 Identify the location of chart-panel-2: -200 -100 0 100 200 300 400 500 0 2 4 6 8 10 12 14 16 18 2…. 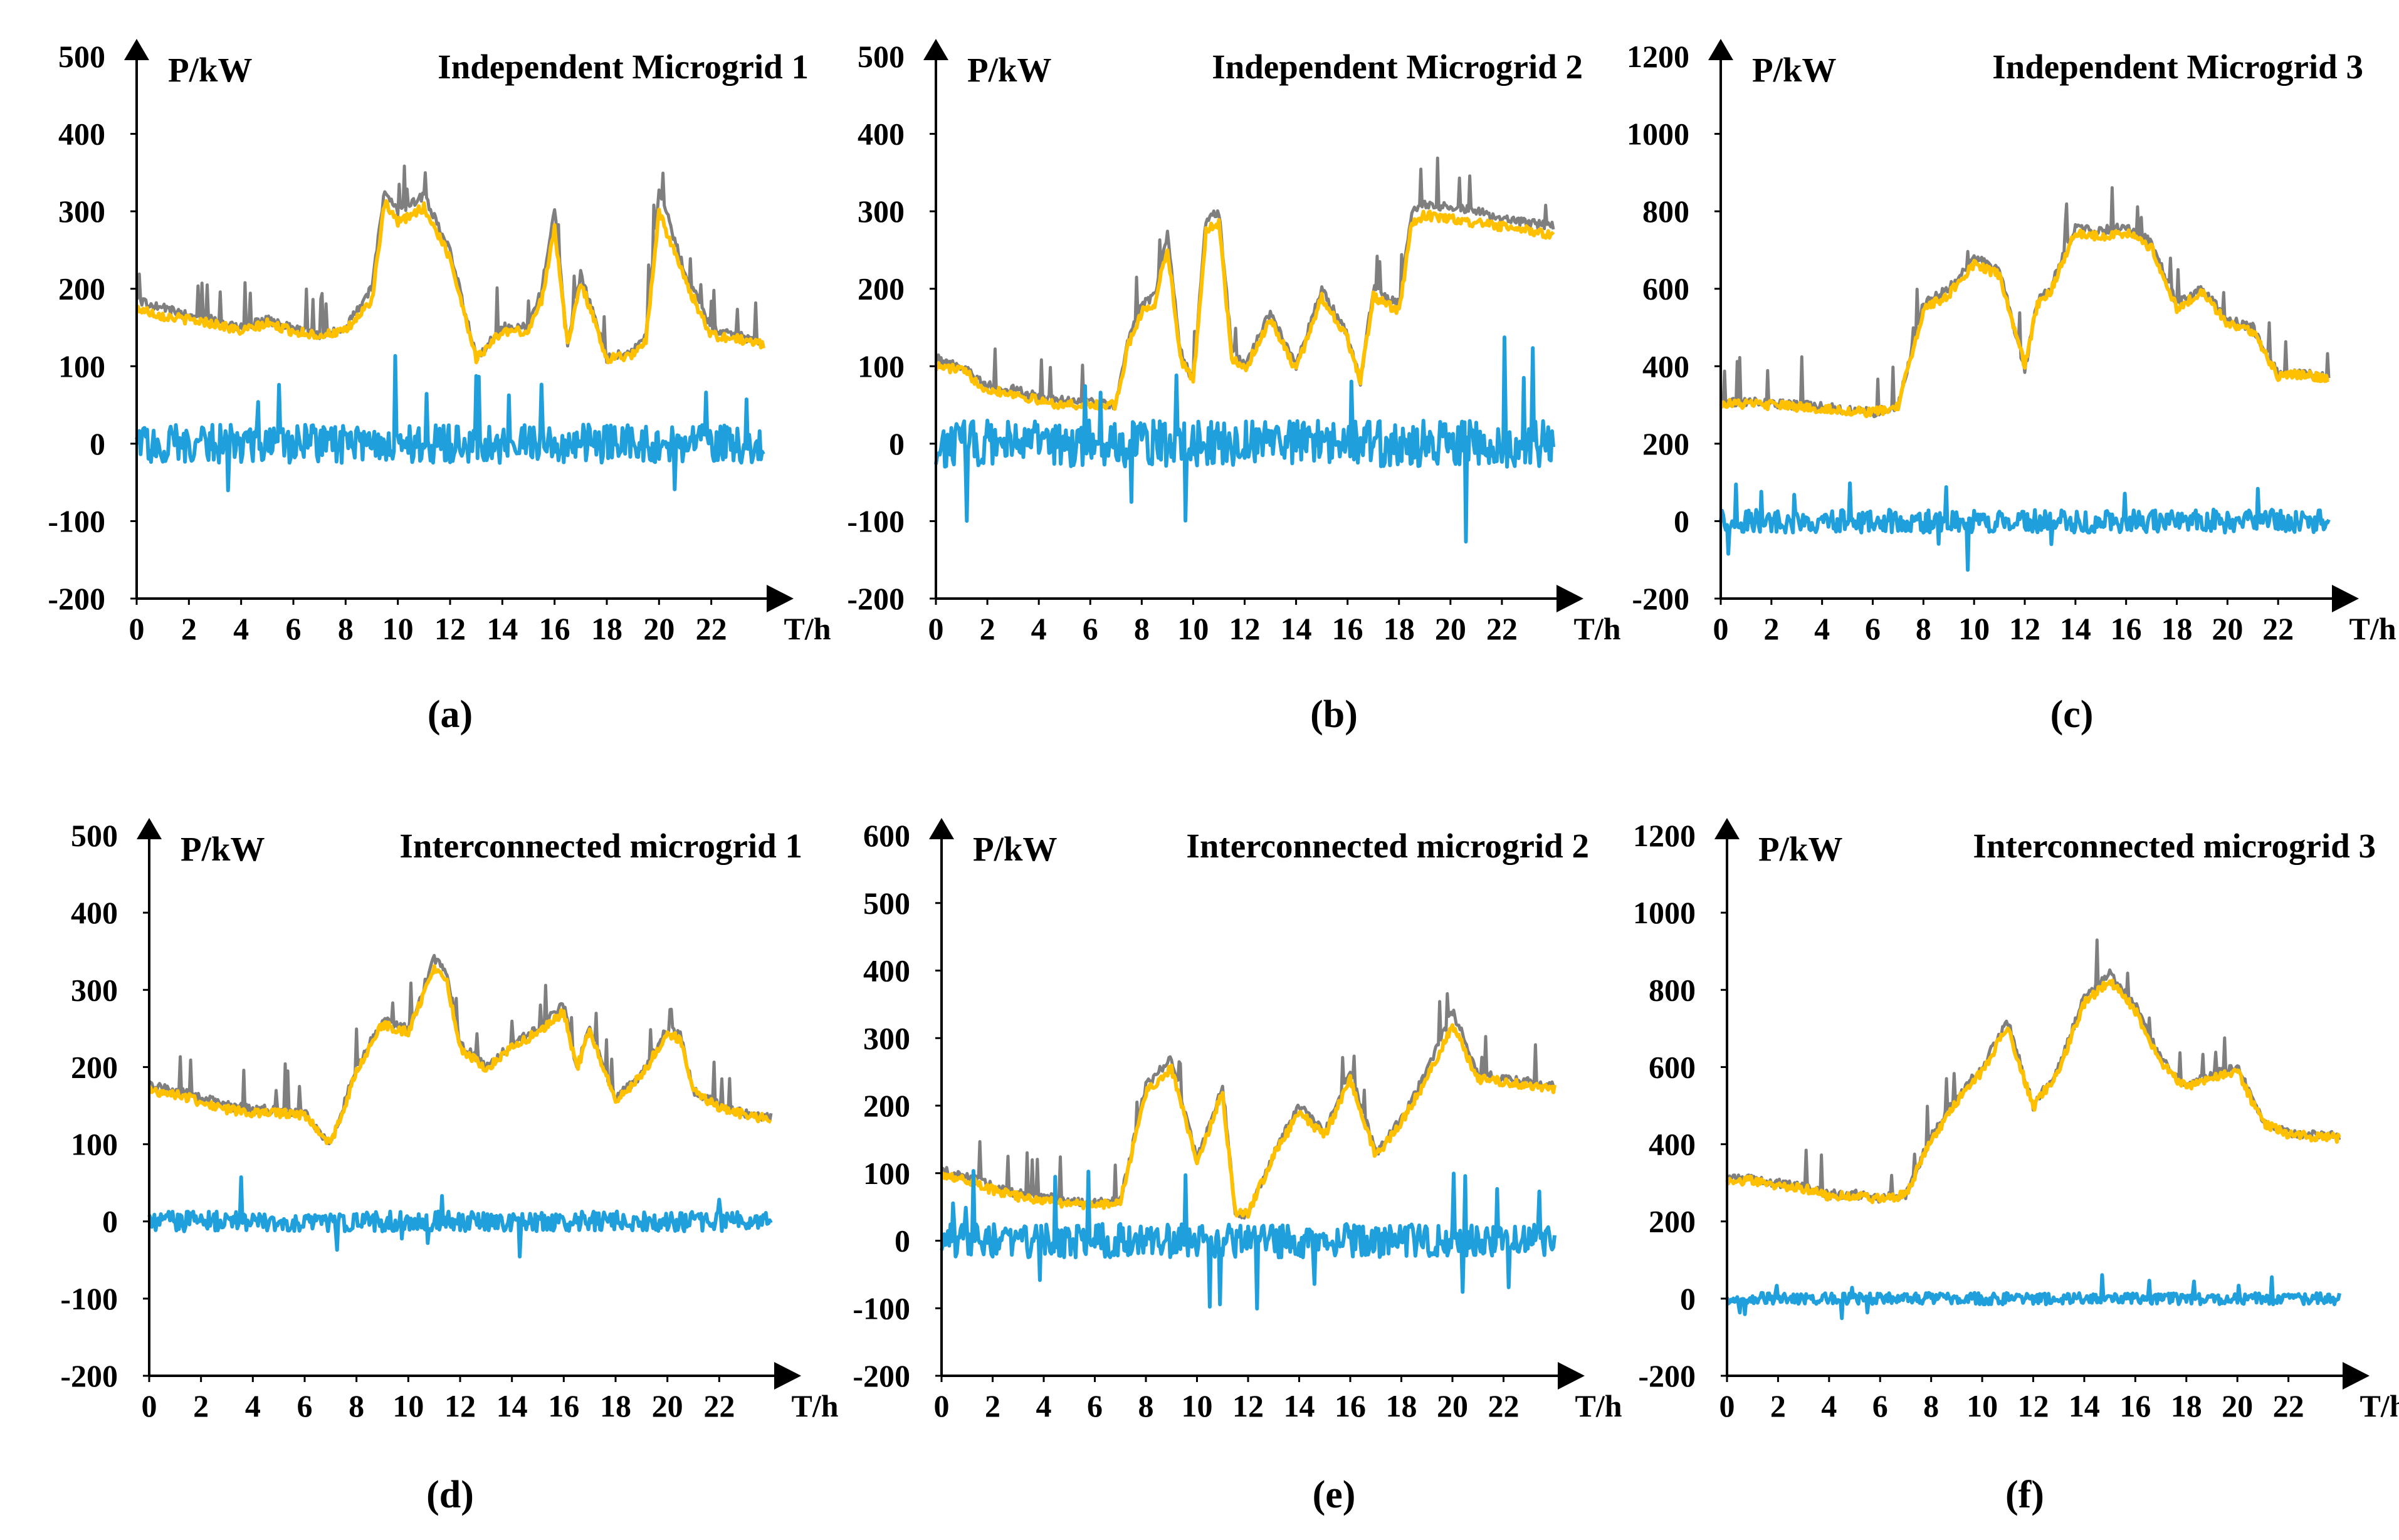
(1234, 387).